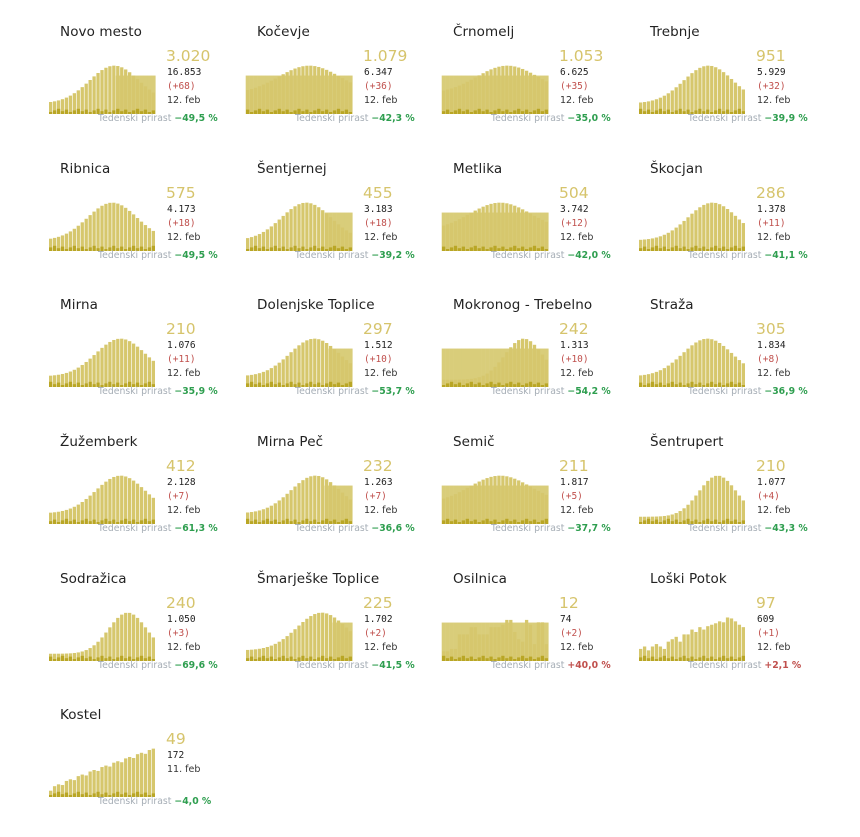  I want to click on total-cases: 2.128, so click(181, 482).